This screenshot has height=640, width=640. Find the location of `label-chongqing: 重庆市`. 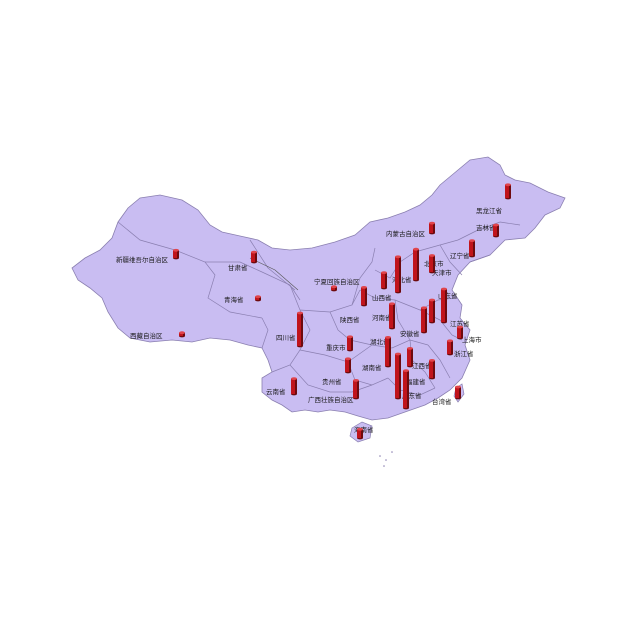

label-chongqing: 重庆市 is located at coordinates (336, 347).